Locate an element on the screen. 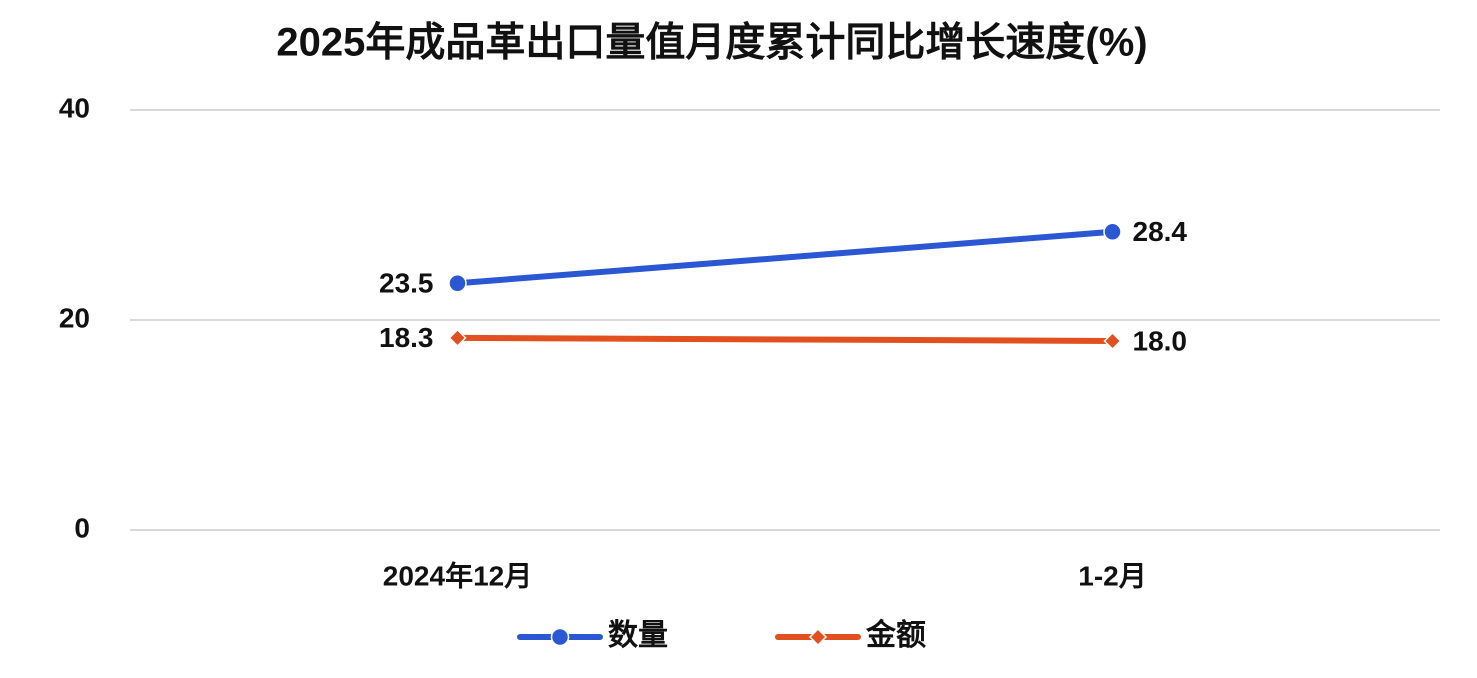 The image size is (1477, 678). x-tick-label: 1-2月 is located at coordinates (1112, 575).